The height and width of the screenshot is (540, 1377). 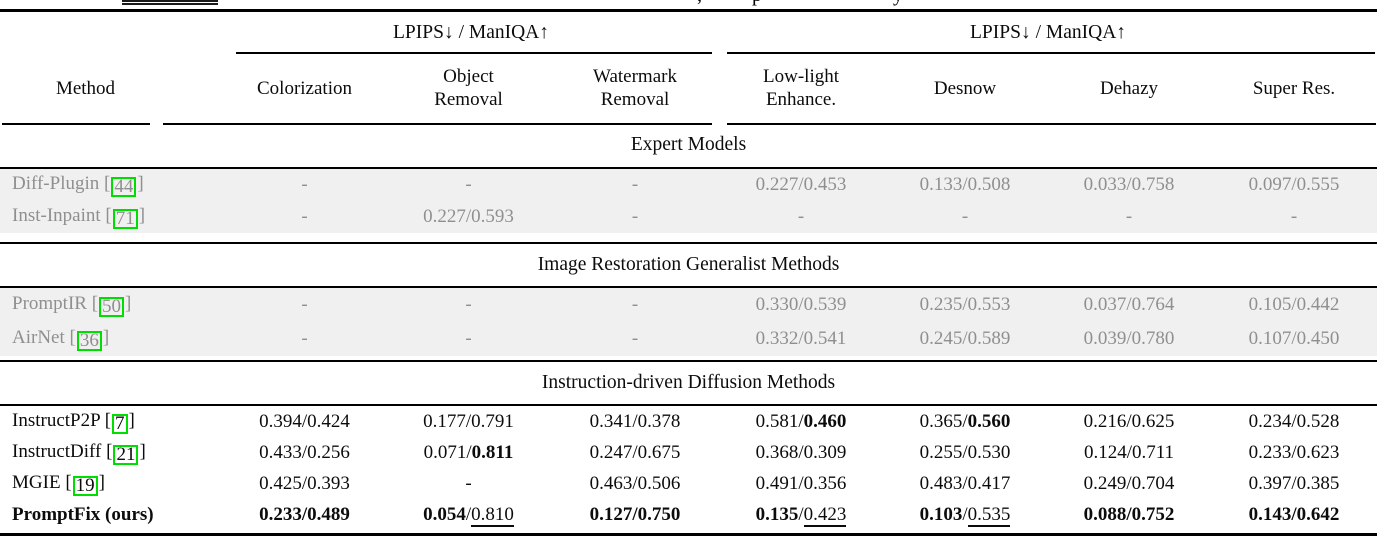 What do you see at coordinates (1129, 452) in the screenshot?
I see `metric-cell: 0.124/0.711` at bounding box center [1129, 452].